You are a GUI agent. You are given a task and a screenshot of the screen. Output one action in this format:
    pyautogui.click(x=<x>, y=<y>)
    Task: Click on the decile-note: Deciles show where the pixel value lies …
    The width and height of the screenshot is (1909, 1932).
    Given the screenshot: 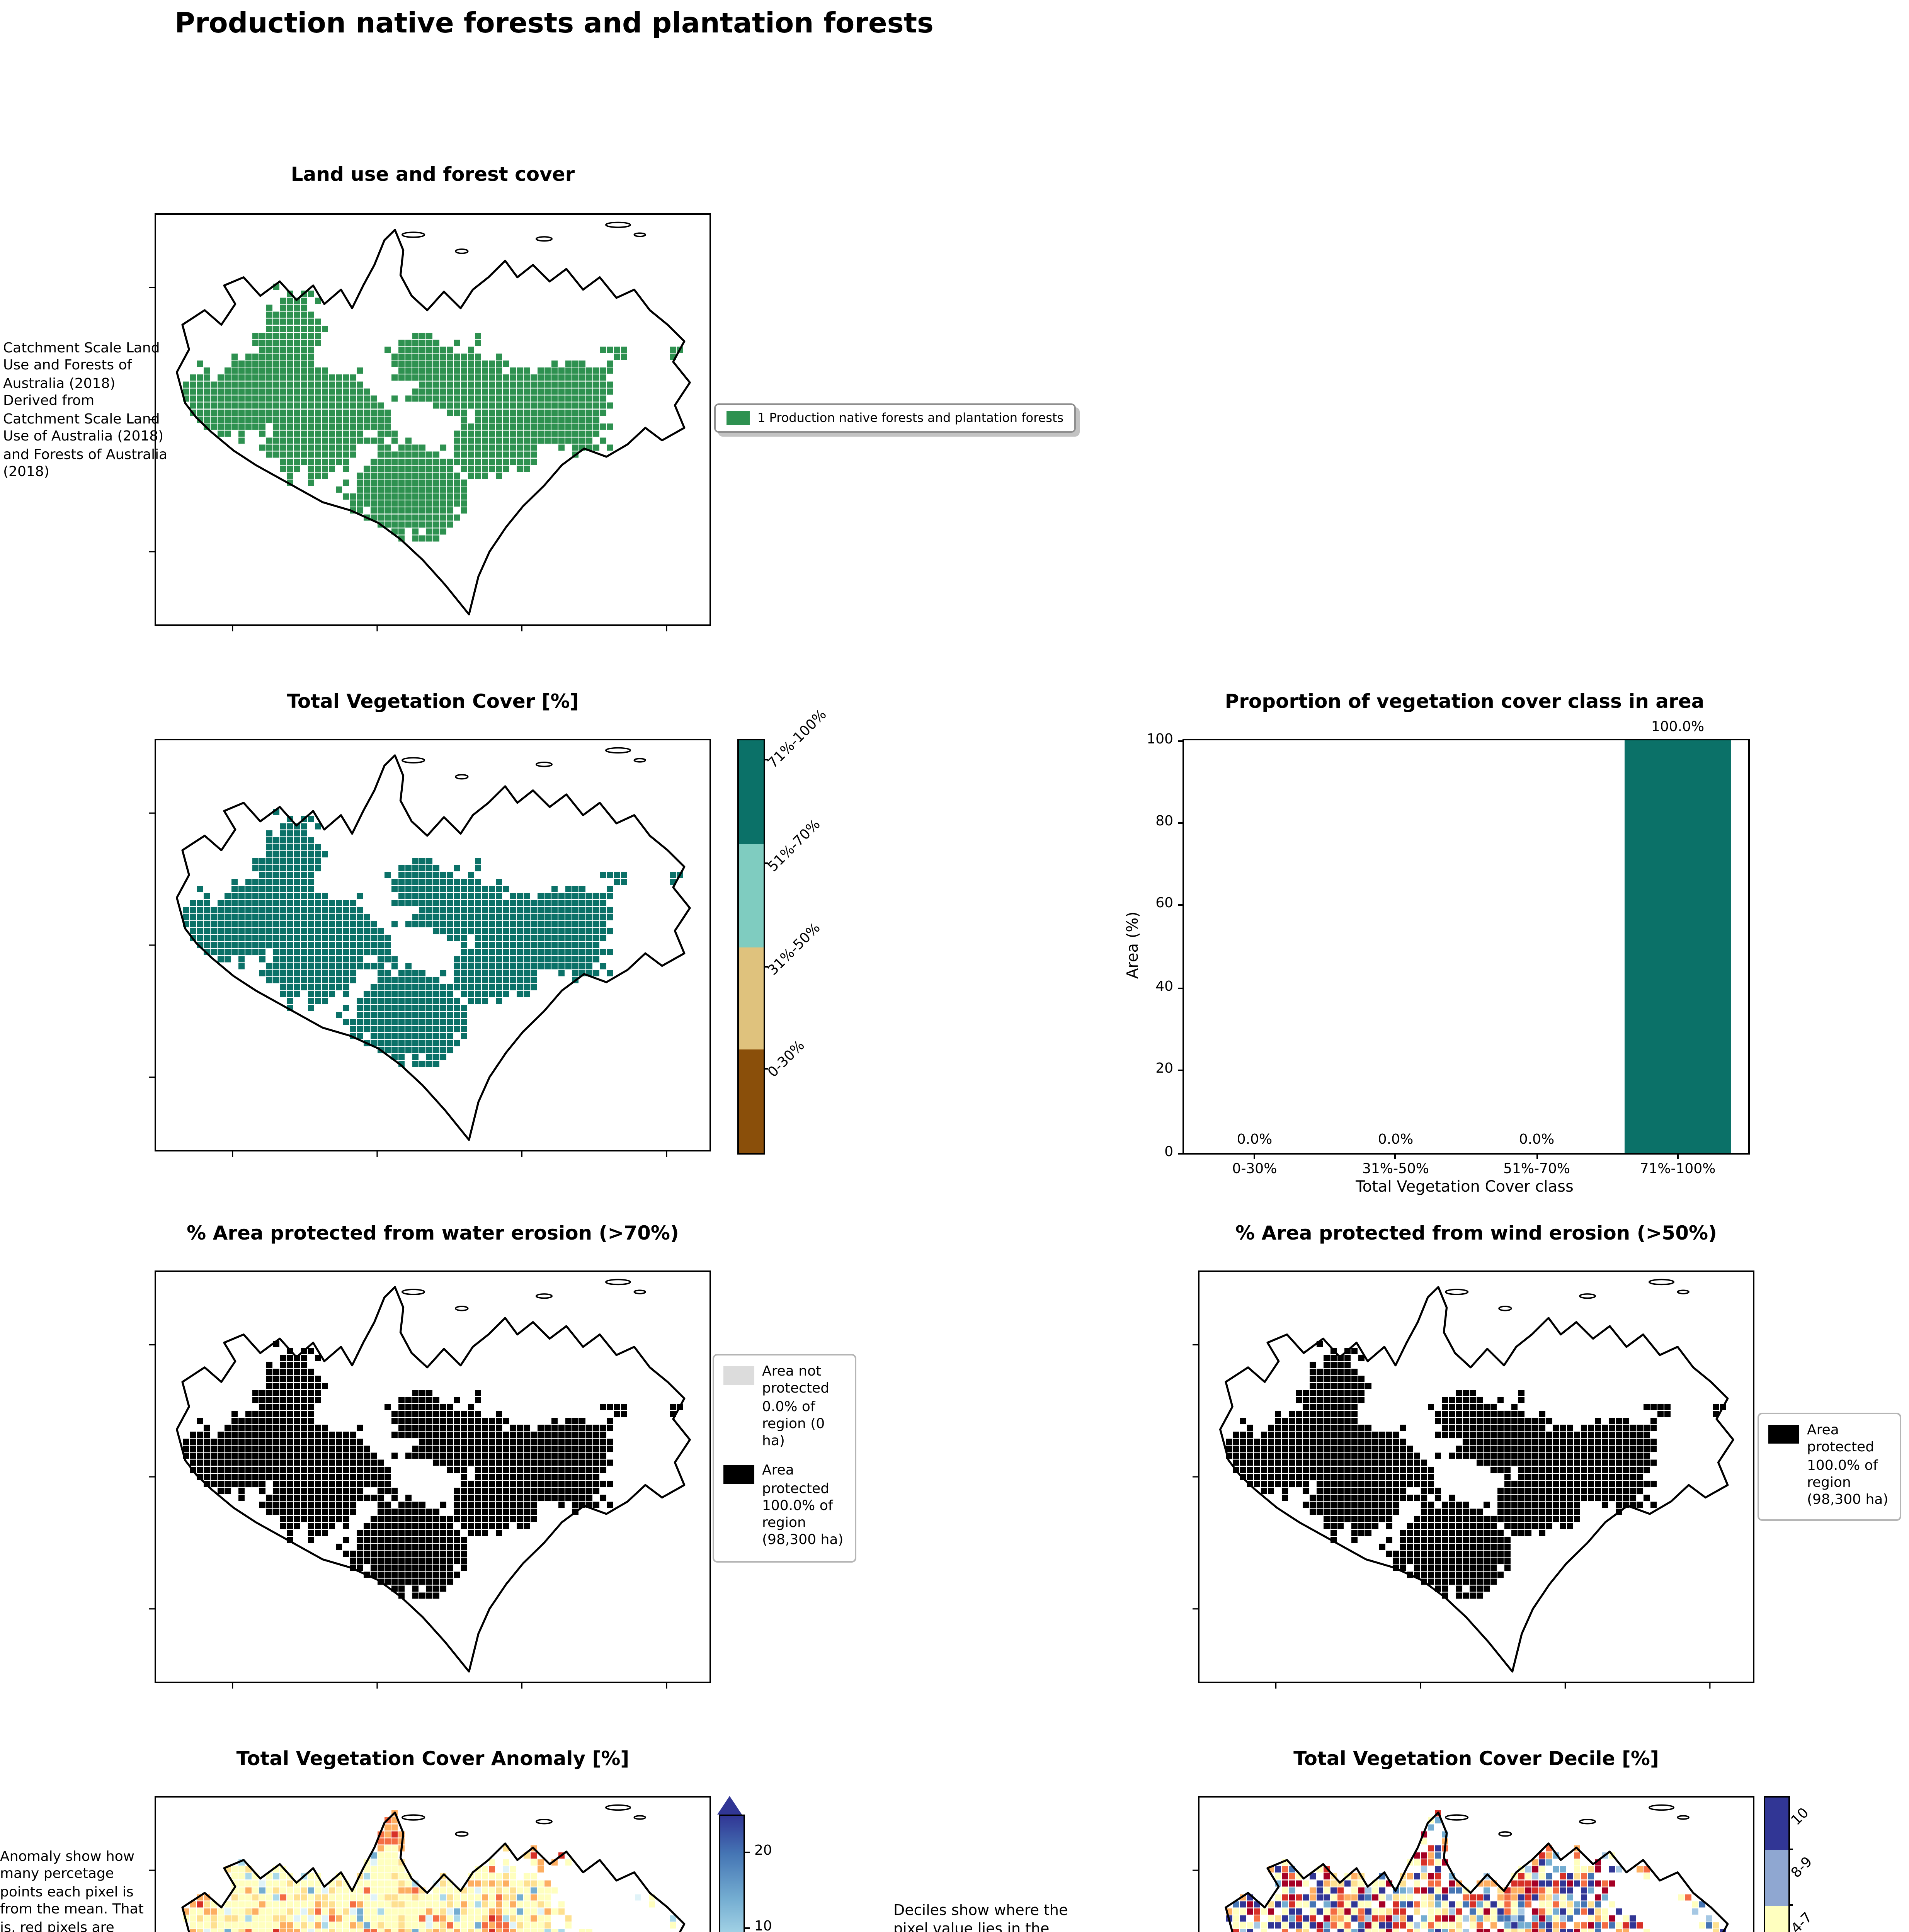 What is the action you would take?
    pyautogui.click(x=980, y=1917)
    